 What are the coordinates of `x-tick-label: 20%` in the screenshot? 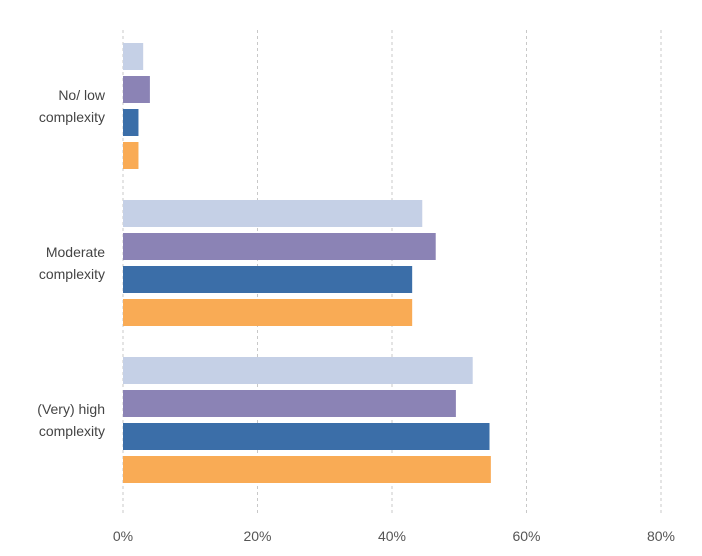 It's located at (257, 536).